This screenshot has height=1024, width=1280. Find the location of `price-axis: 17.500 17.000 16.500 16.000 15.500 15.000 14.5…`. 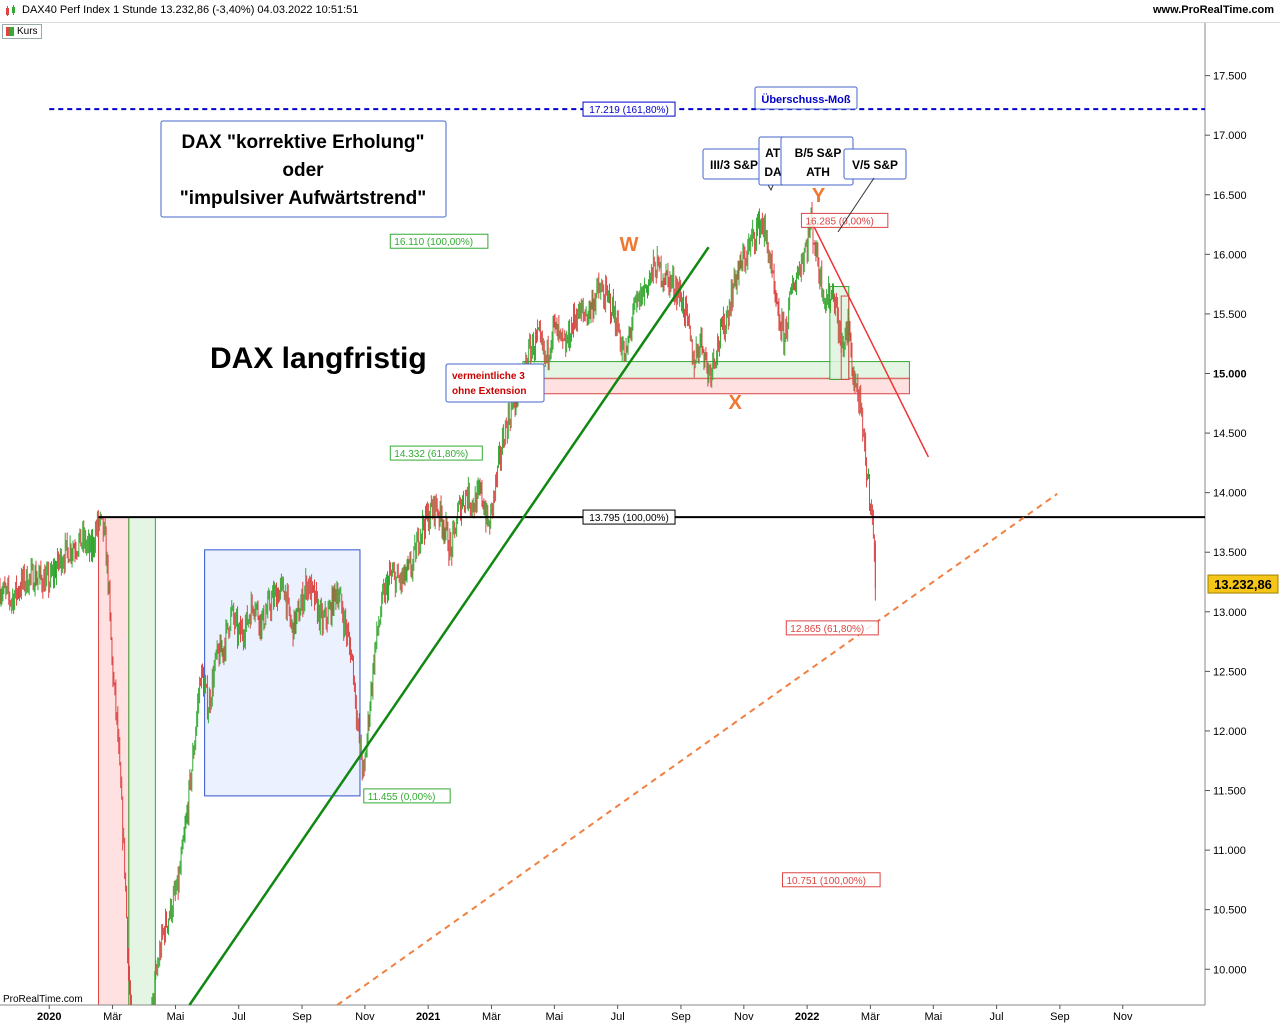

price-axis: 17.500 17.000 16.500 16.000 15.500 15.000 14.5… is located at coordinates (1242, 523).